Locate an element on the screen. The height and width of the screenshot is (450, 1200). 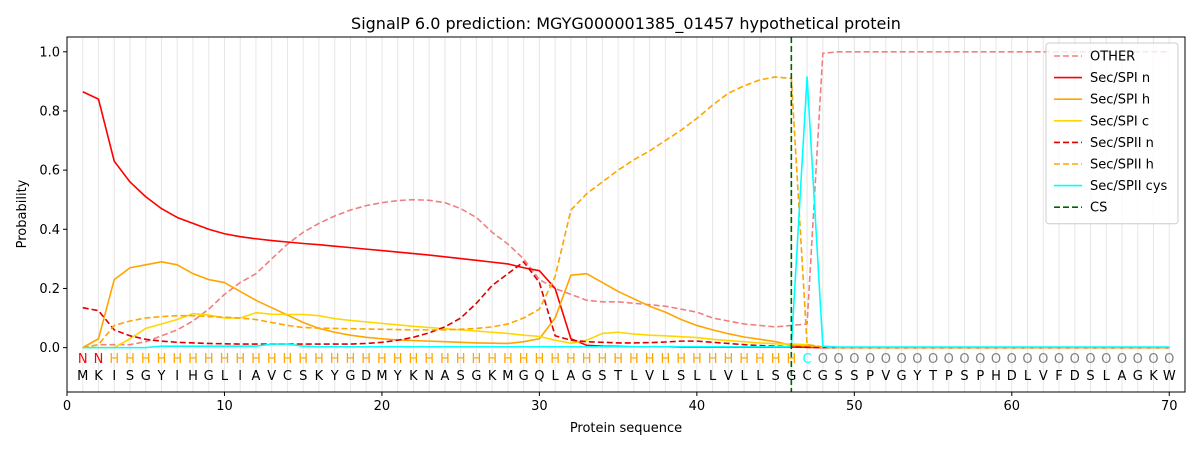
x-tick-label: 10 is located at coordinates (224, 406).